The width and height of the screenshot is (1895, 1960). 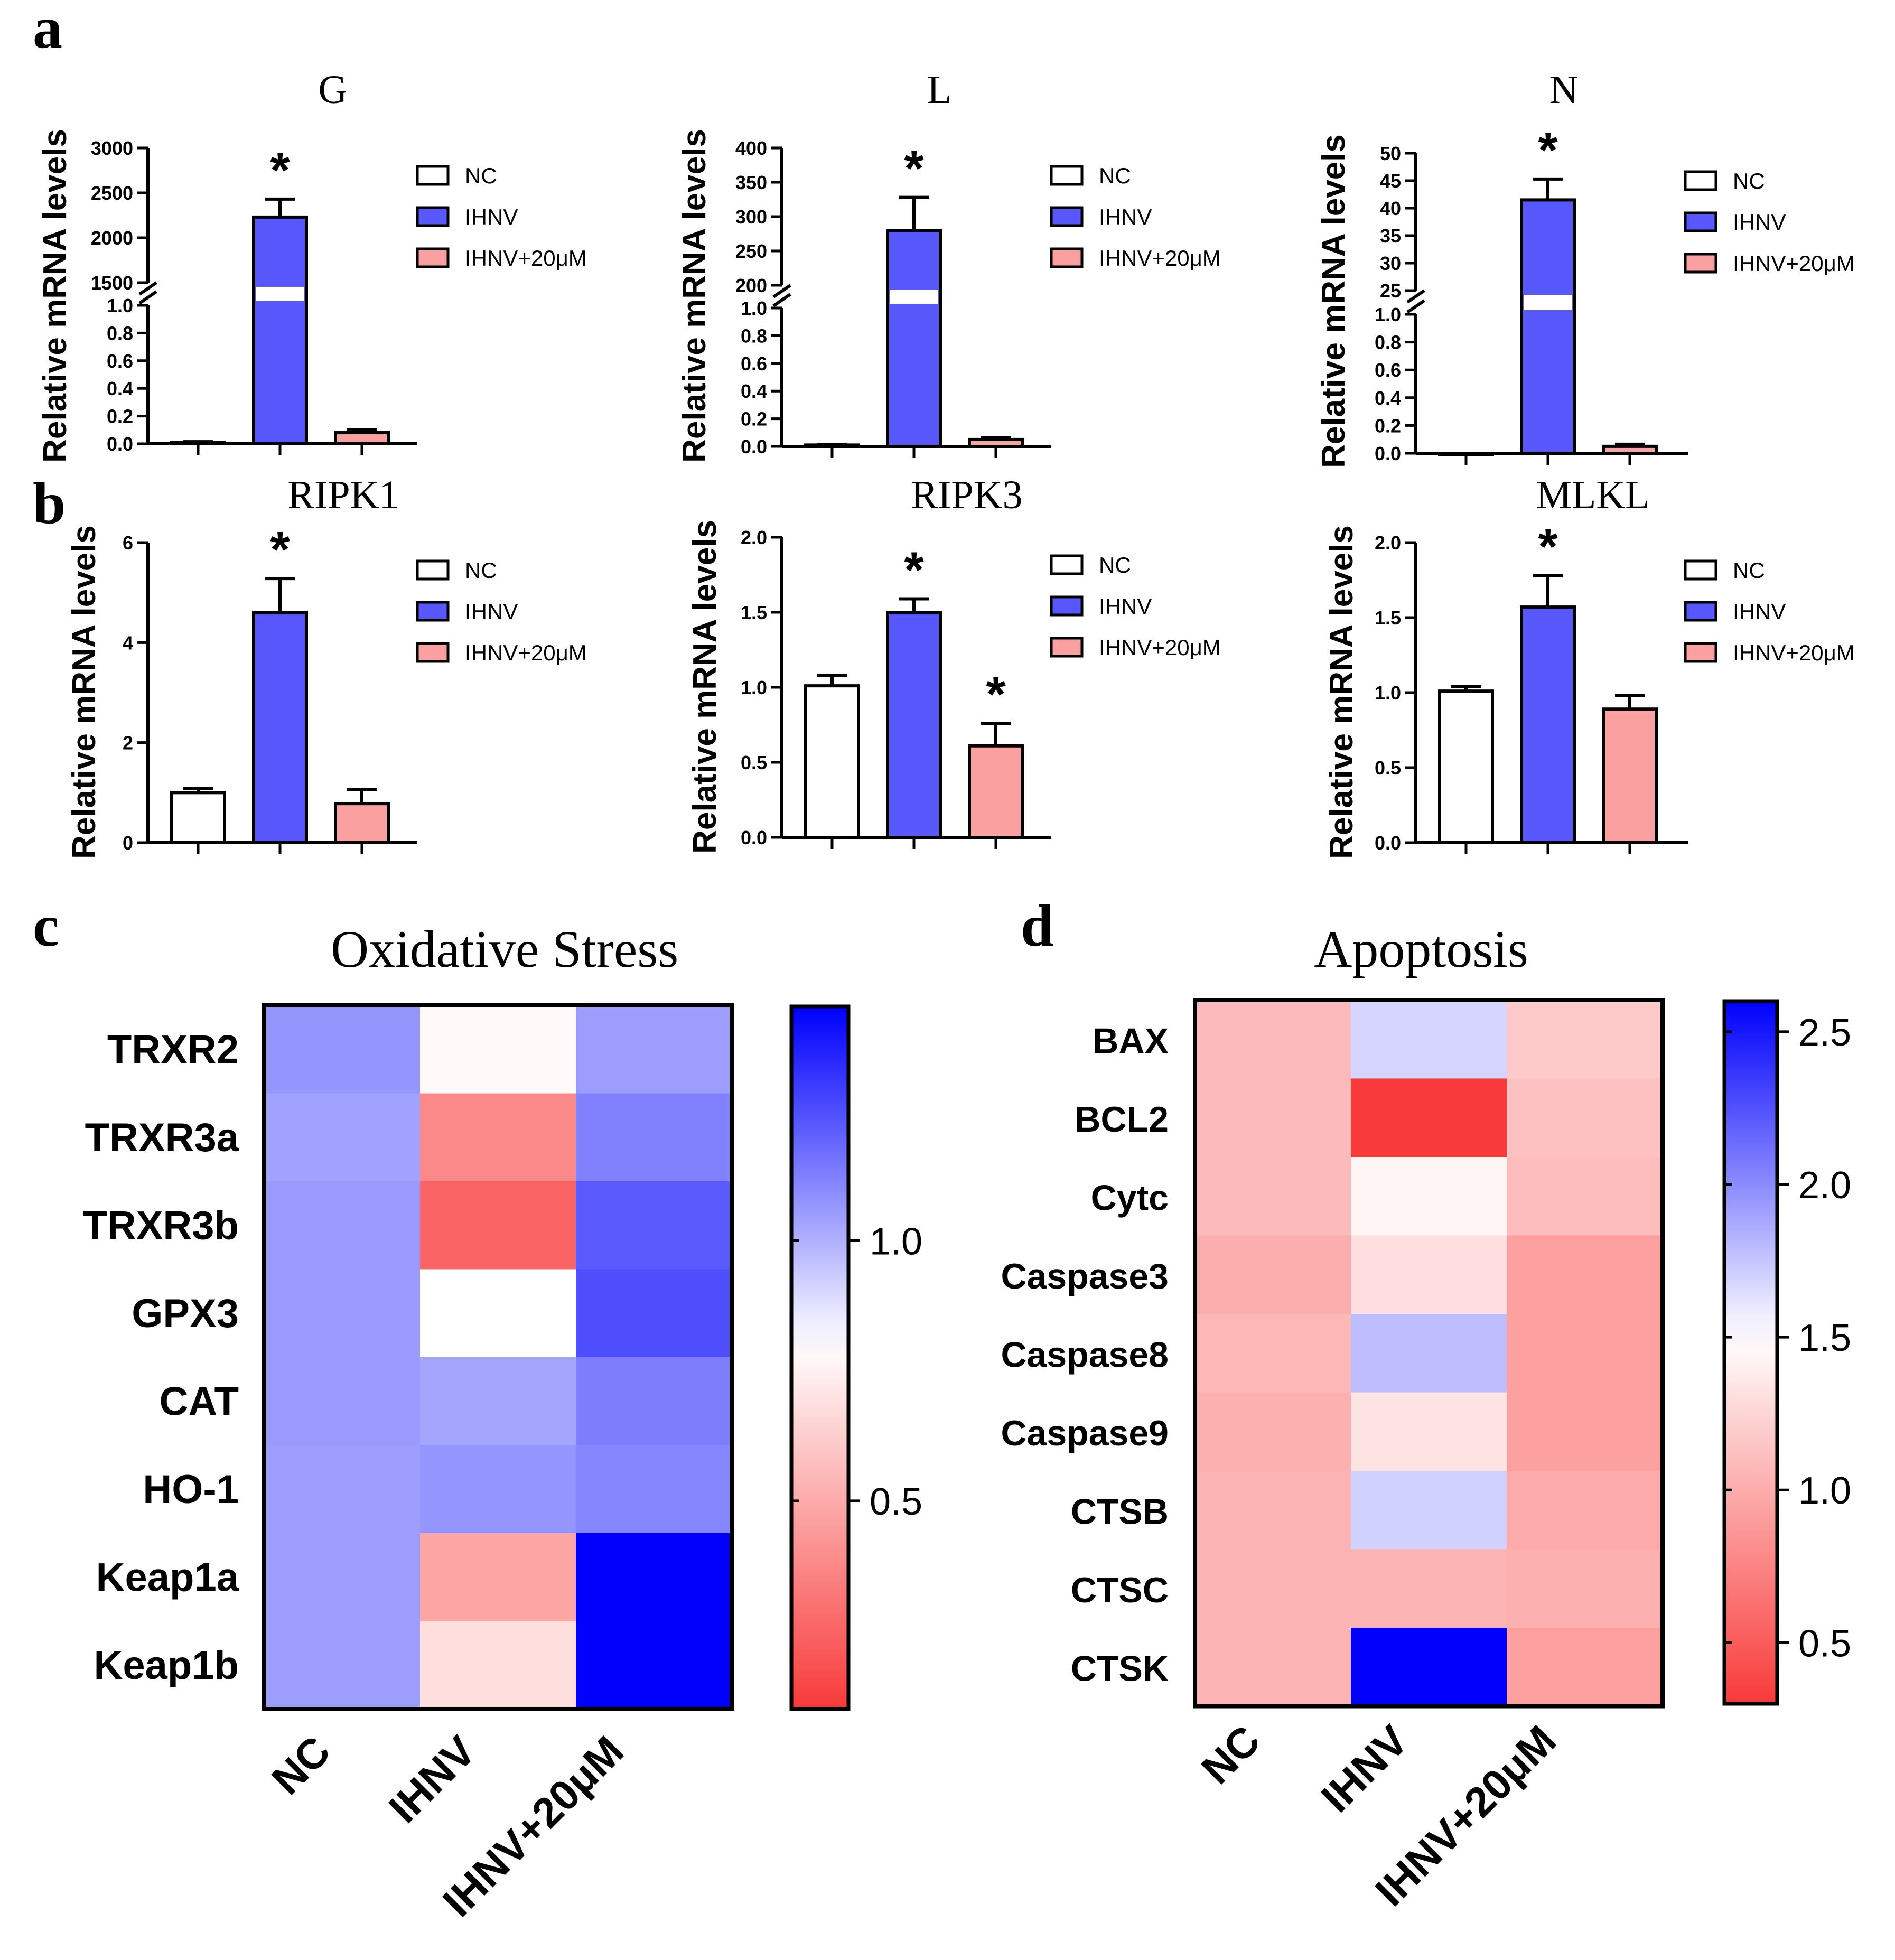 What do you see at coordinates (1421, 949) in the screenshot?
I see `heatmap-apoptosis-title: Apoptosis` at bounding box center [1421, 949].